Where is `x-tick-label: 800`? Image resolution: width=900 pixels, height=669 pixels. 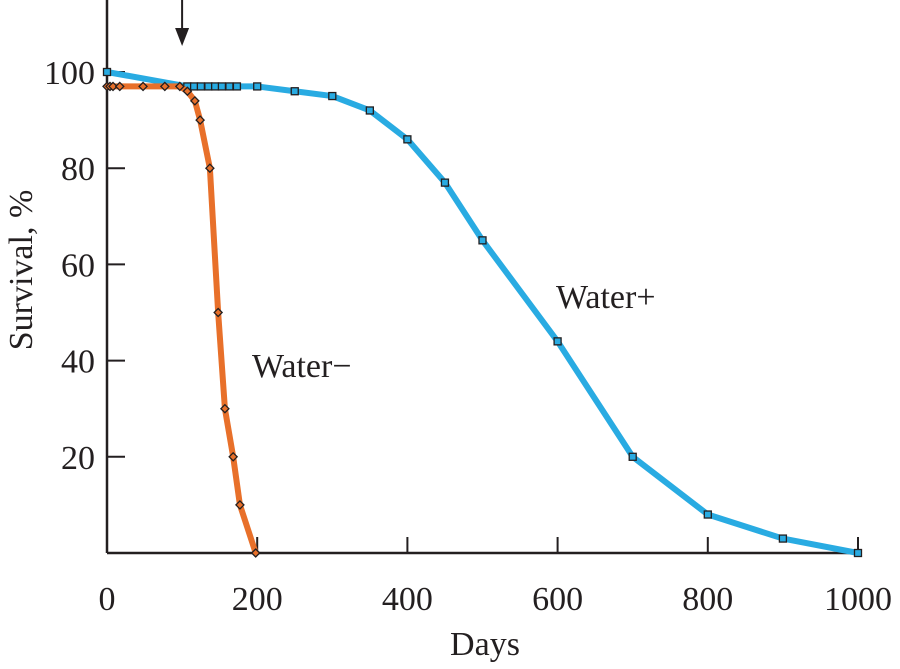 x-tick-label: 800 is located at coordinates (707, 599).